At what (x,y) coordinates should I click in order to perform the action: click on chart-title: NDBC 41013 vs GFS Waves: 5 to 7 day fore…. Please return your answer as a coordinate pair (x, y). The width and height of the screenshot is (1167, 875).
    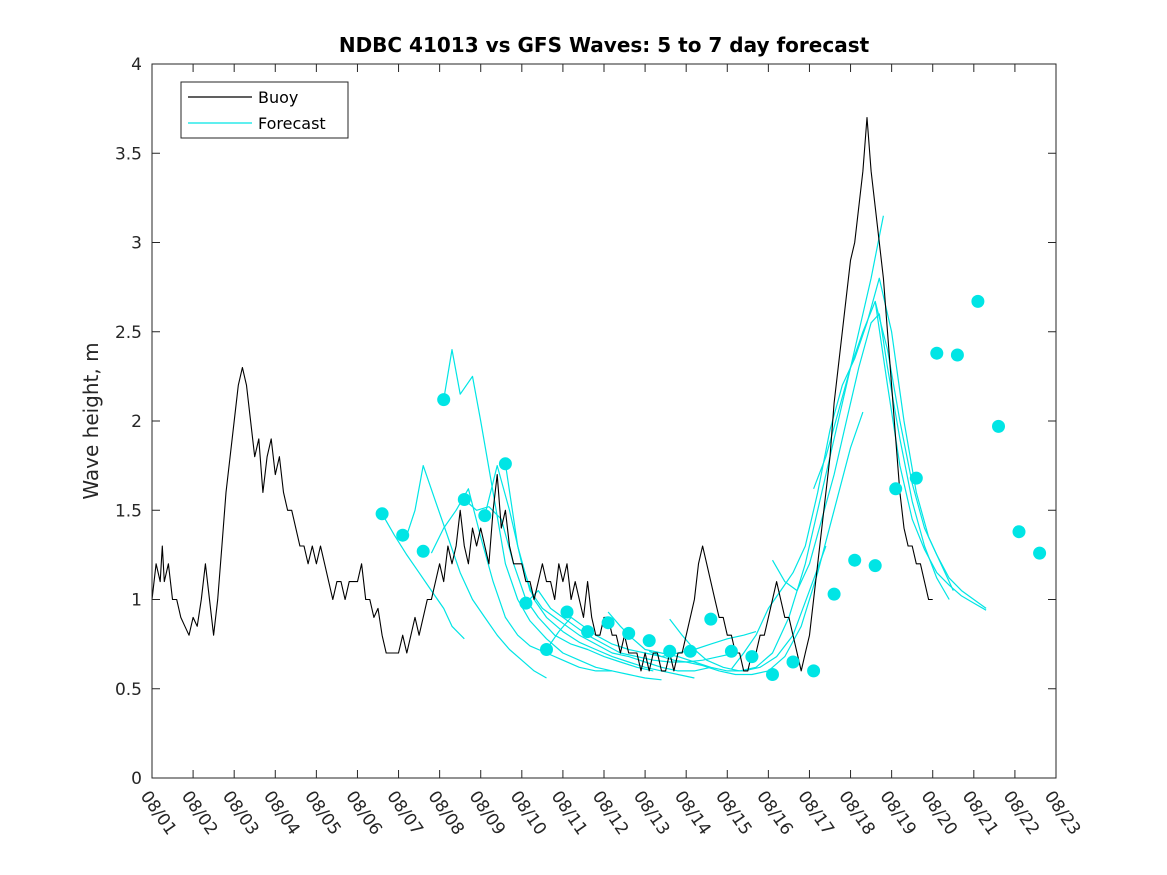
    Looking at the image, I should click on (604, 45).